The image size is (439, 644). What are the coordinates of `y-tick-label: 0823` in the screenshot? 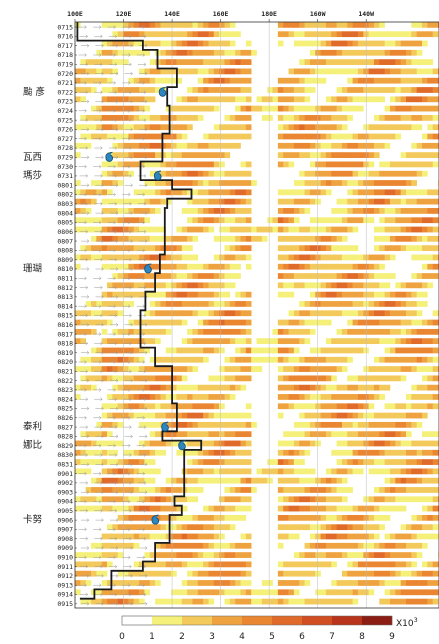 It's located at (65, 390).